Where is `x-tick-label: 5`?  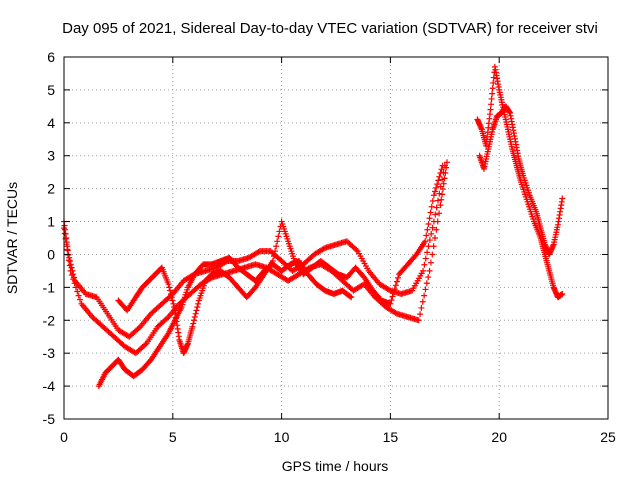 x-tick-label: 5 is located at coordinates (173, 437).